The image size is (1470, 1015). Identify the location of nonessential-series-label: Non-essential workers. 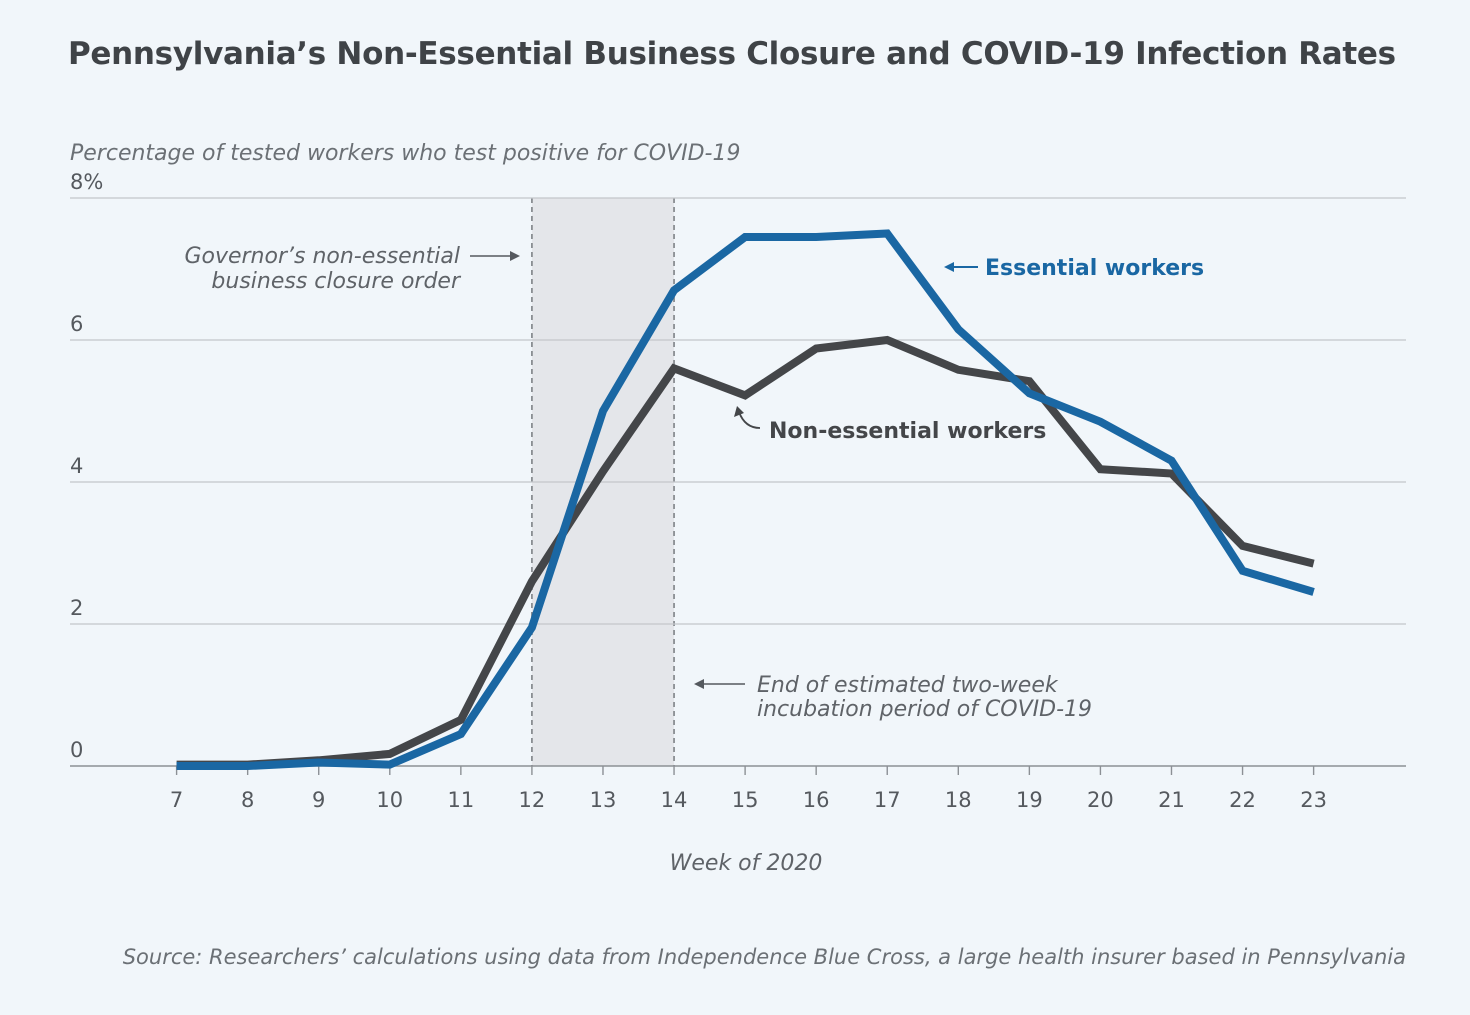
(907, 431).